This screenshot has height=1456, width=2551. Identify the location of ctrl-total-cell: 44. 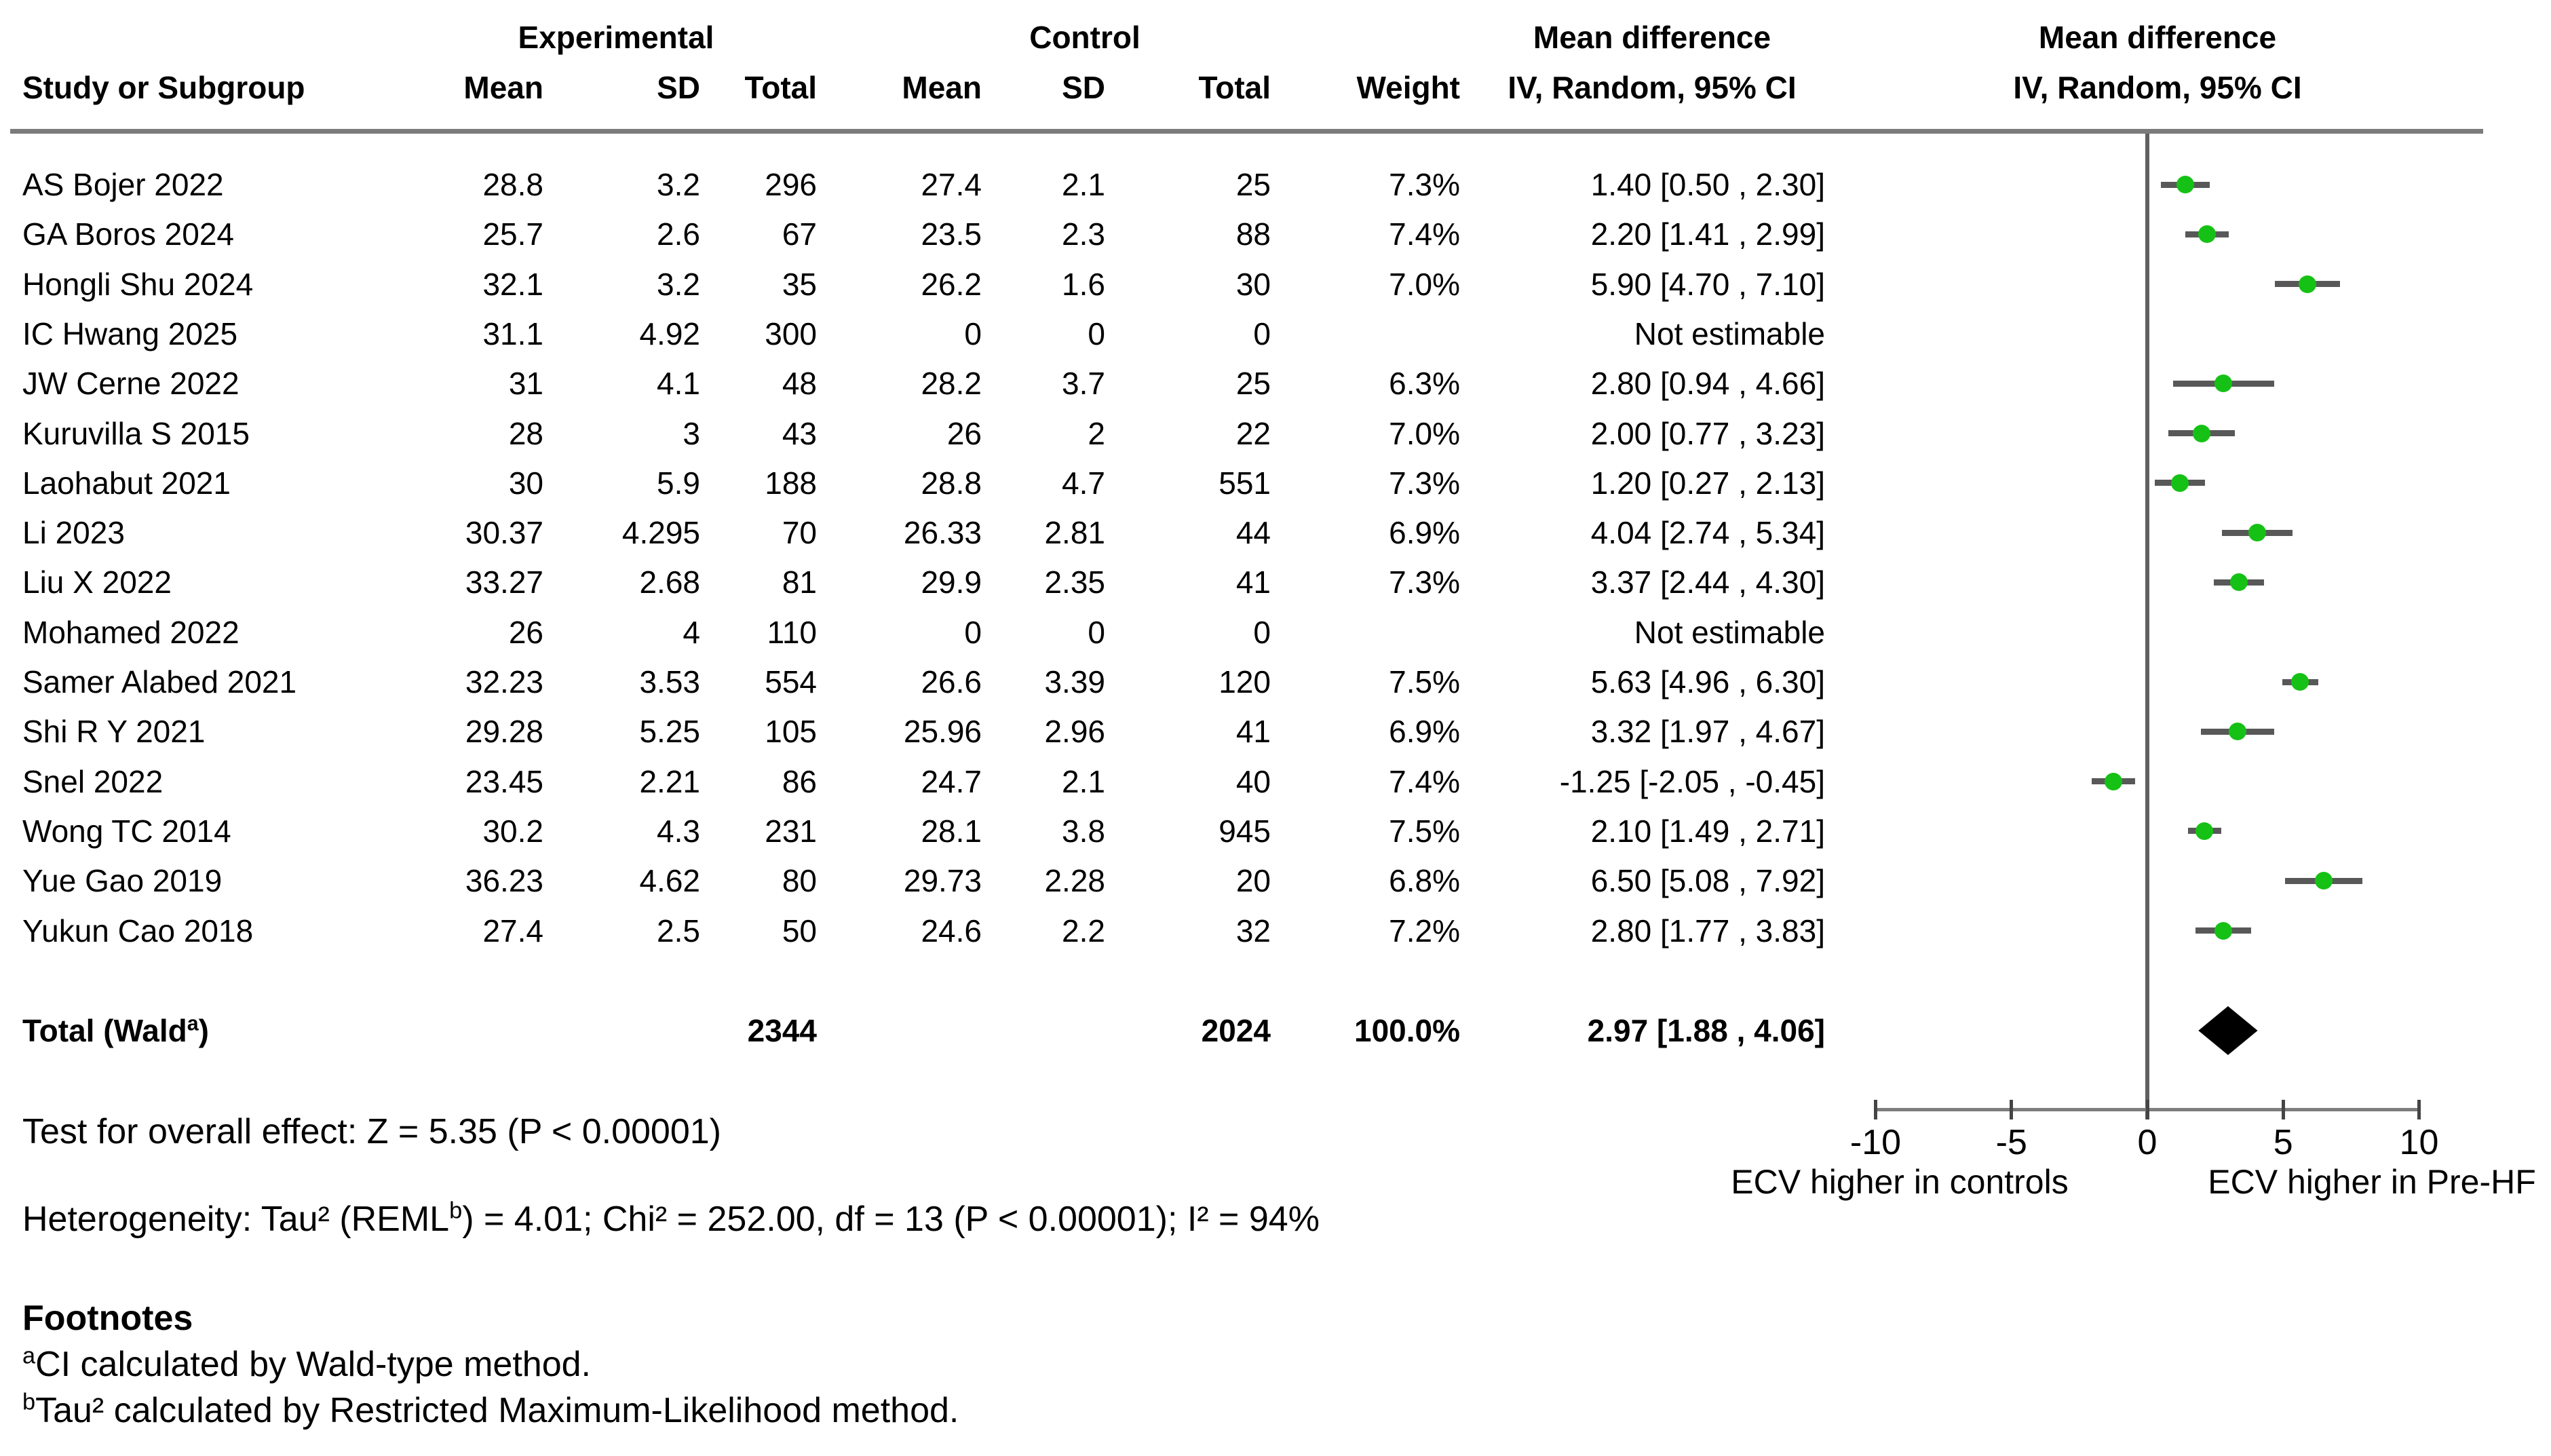
(1253, 533).